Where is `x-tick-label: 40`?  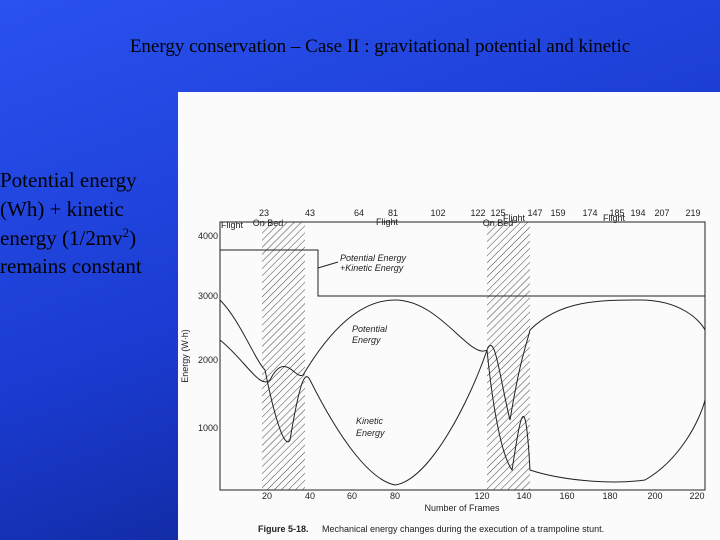 x-tick-label: 40 is located at coordinates (310, 496).